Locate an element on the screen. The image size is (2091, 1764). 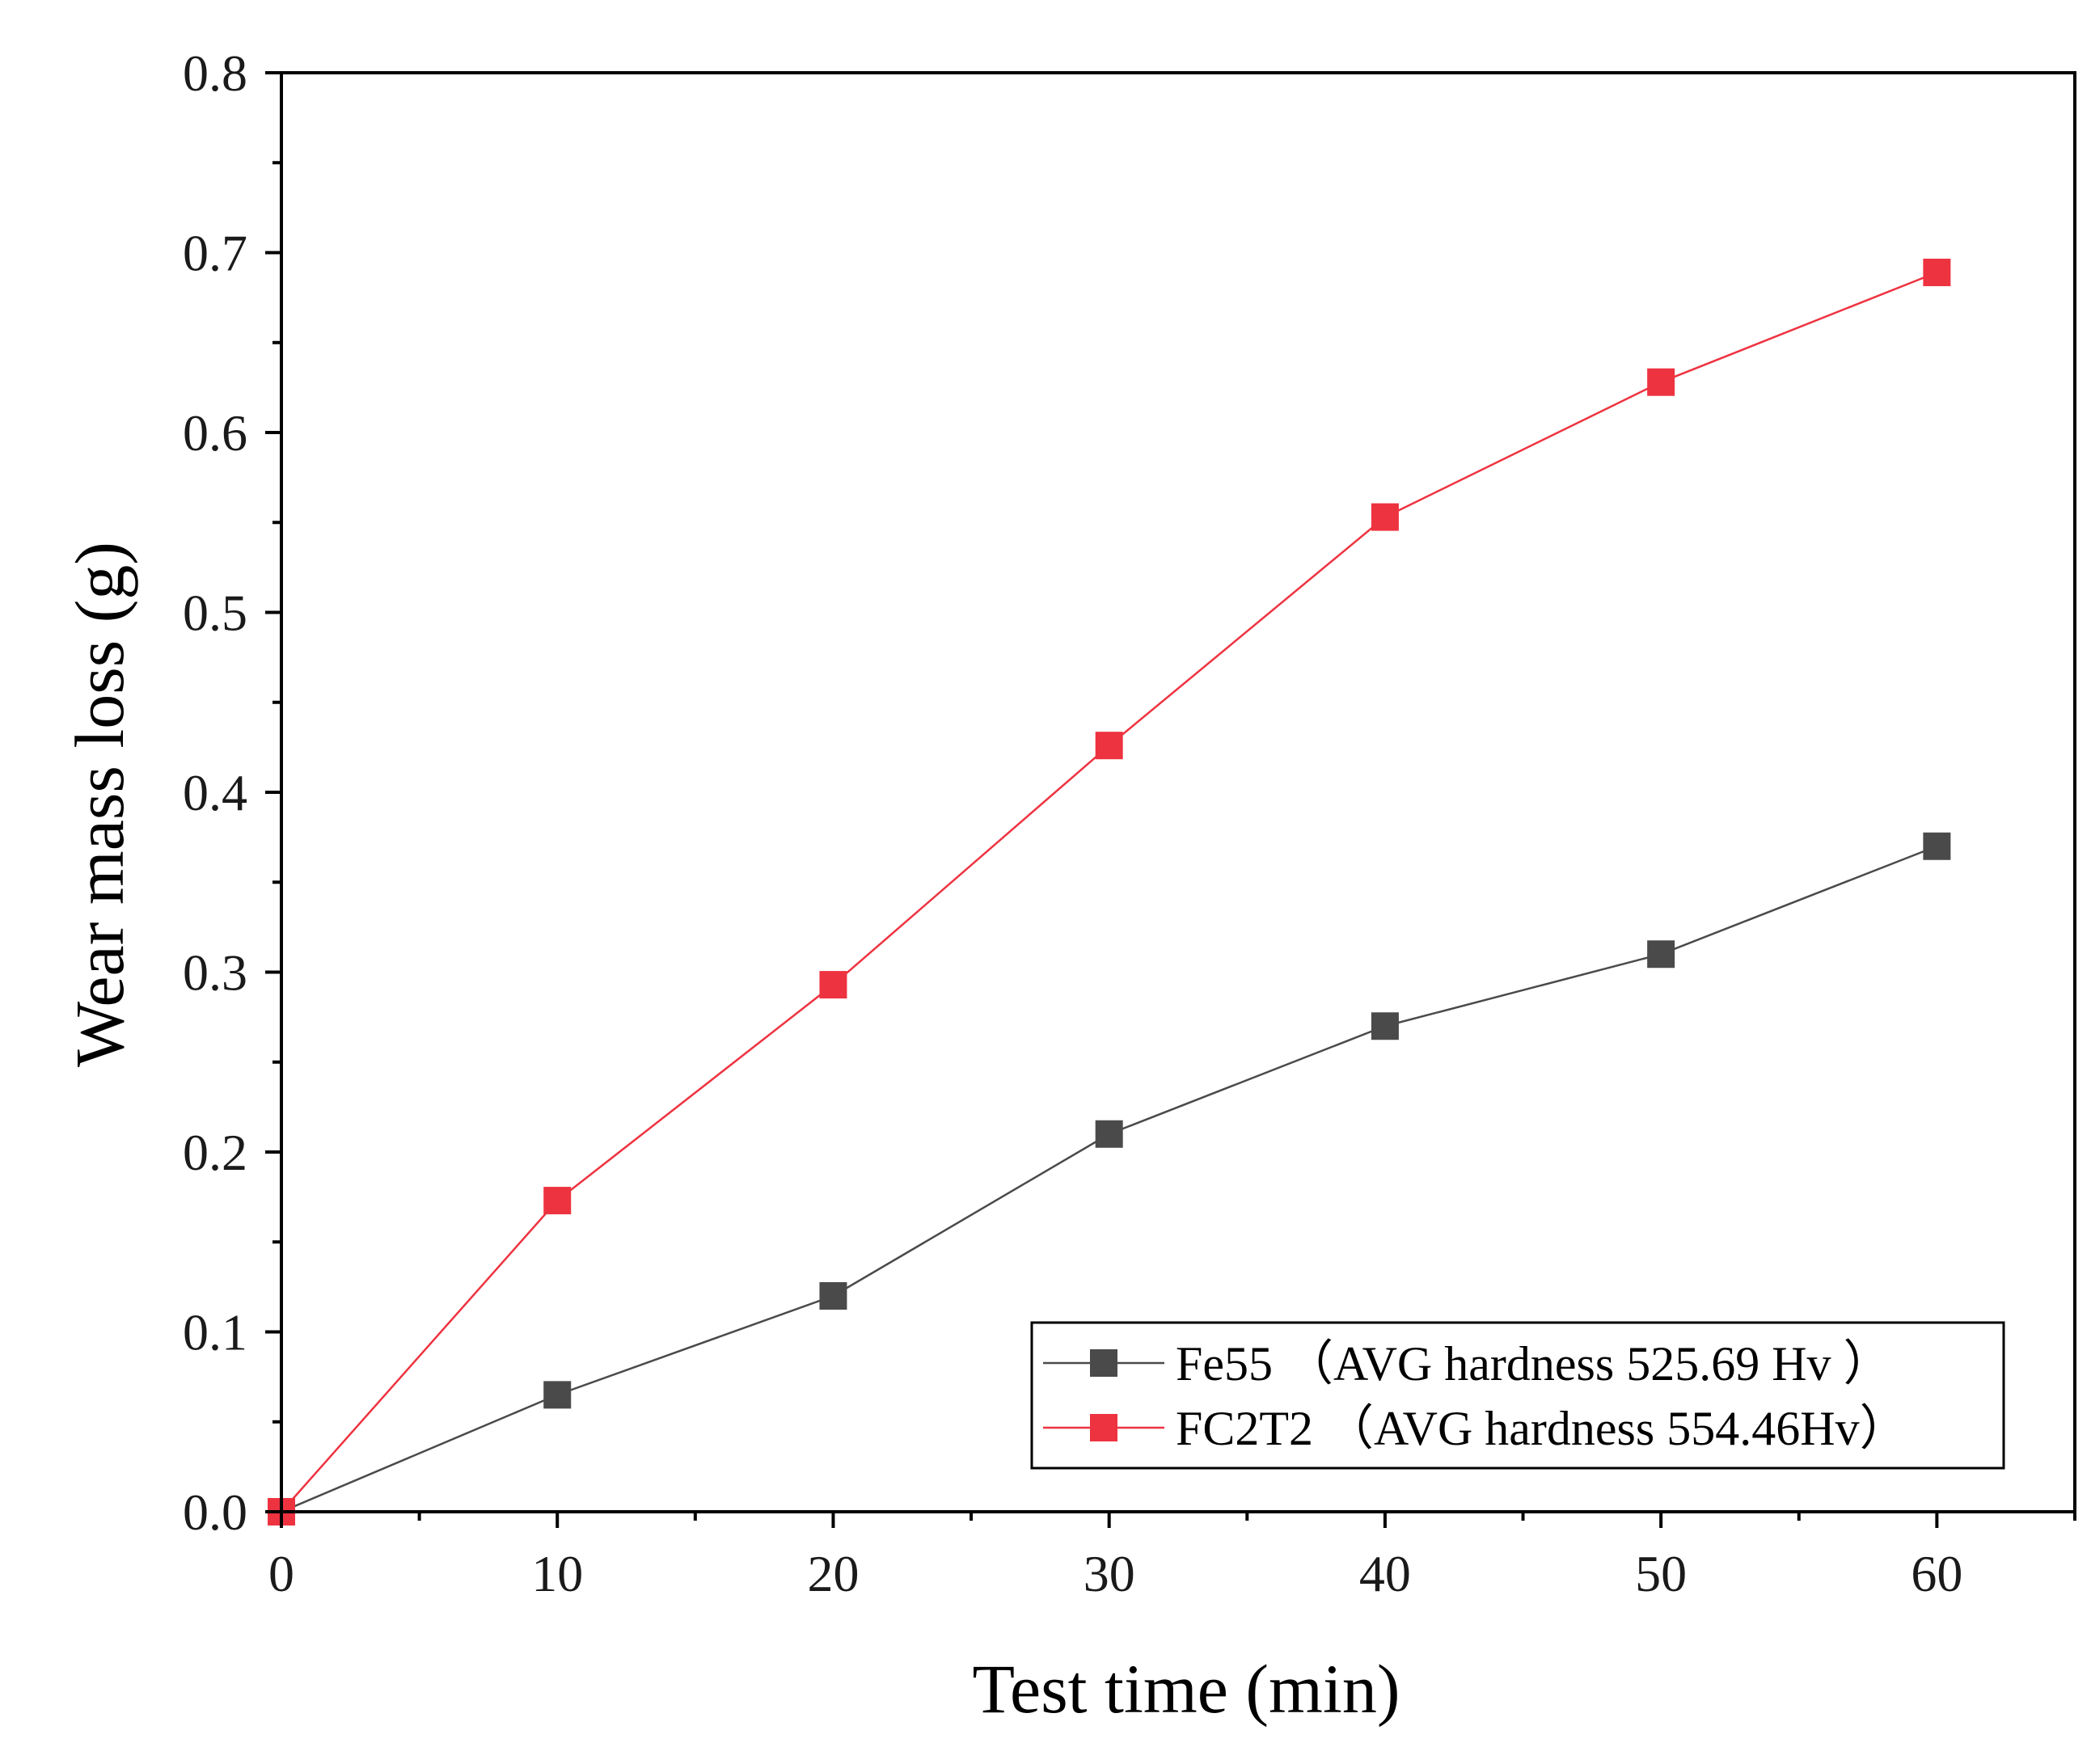
y-tick-label-4: 0.4 is located at coordinates (215, 793).